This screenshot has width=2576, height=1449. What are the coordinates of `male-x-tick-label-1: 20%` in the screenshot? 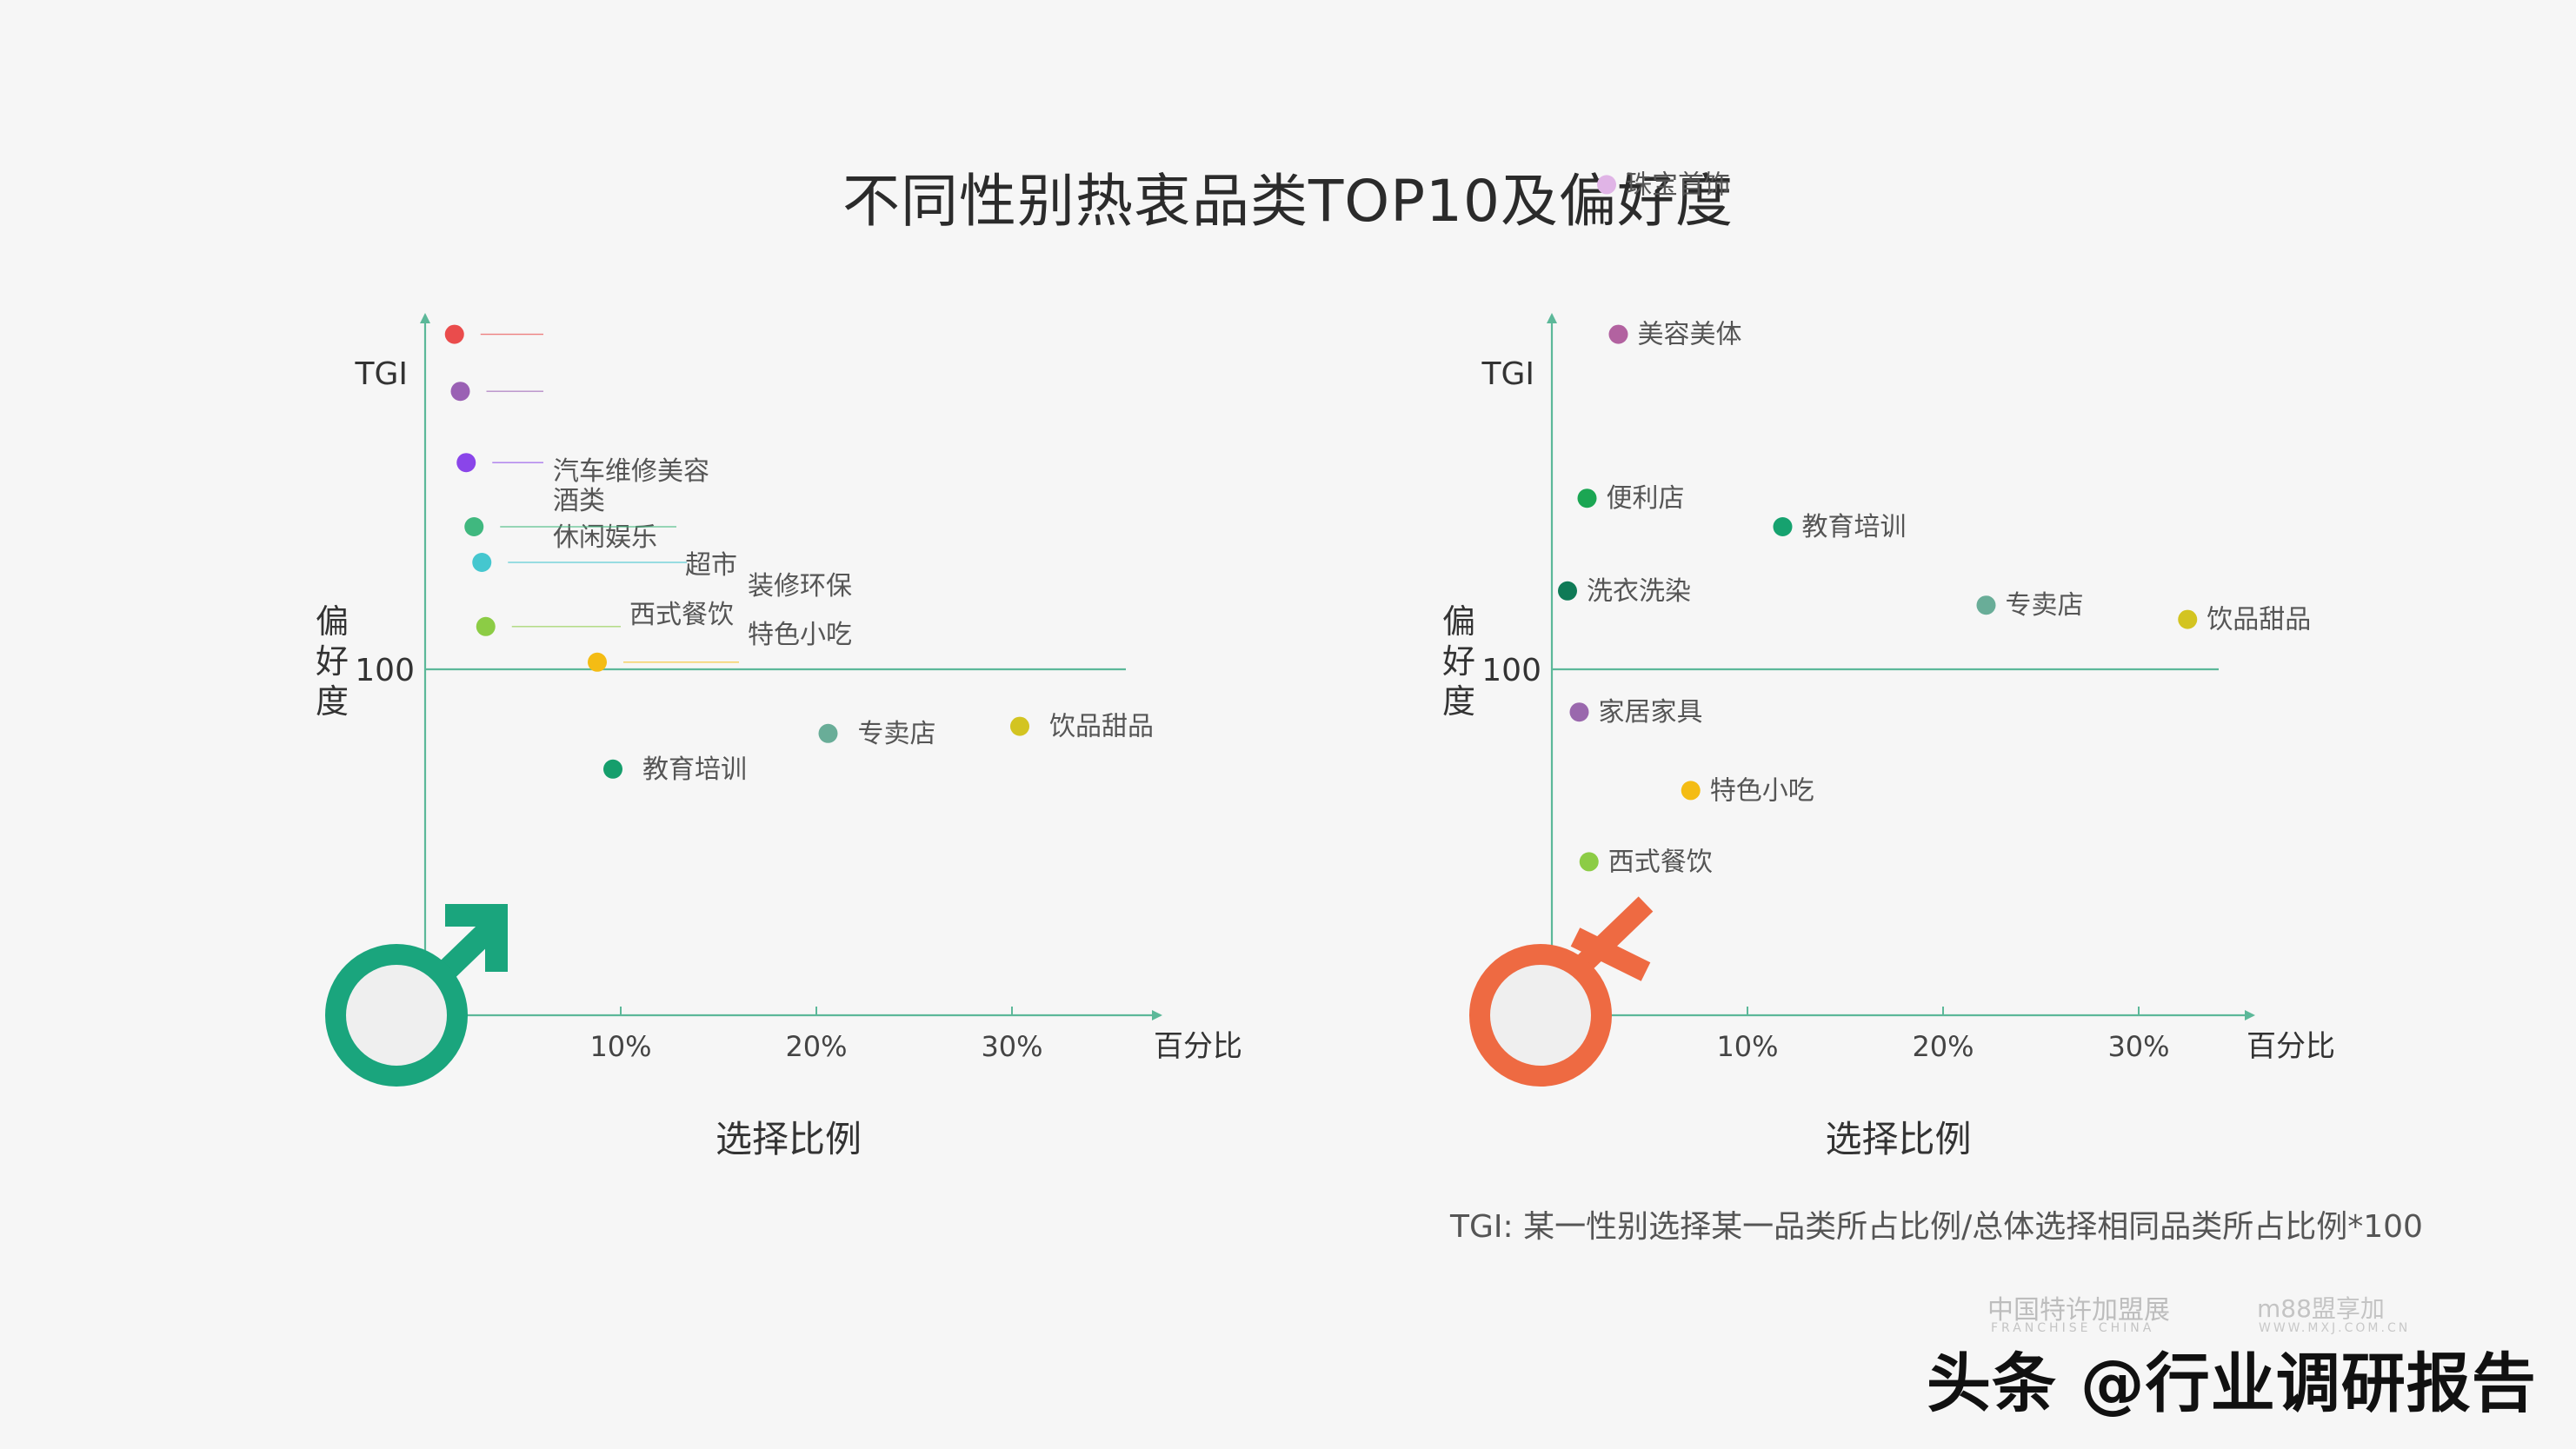 It's located at (816, 1046).